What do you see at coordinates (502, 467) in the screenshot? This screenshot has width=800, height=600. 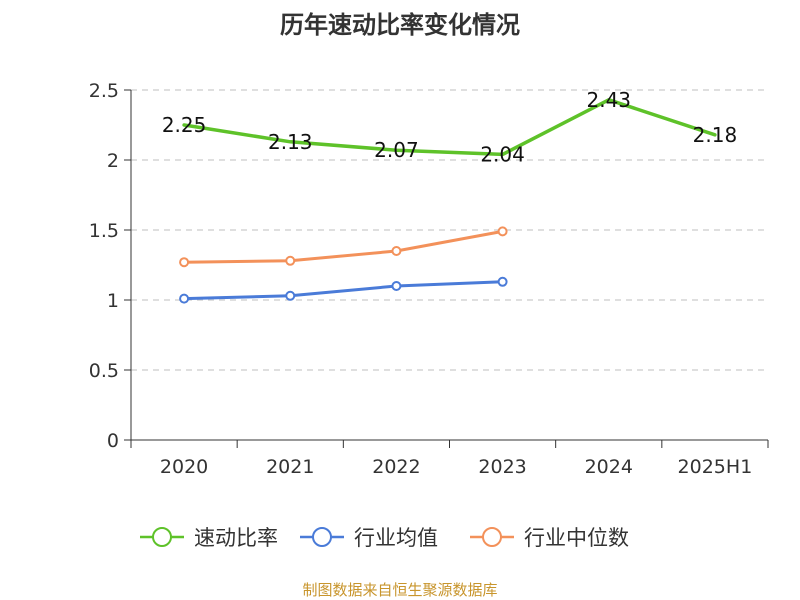 I see `x-tick-label: 2023` at bounding box center [502, 467].